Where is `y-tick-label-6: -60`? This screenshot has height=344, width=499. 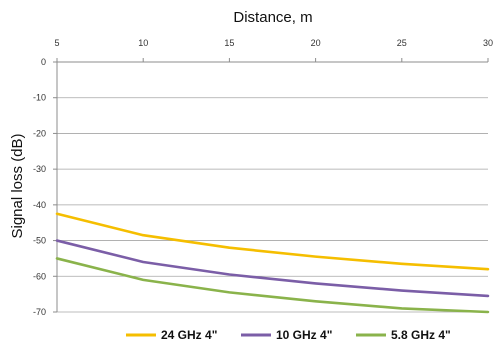 y-tick-label-6: -60 is located at coordinates (39, 276).